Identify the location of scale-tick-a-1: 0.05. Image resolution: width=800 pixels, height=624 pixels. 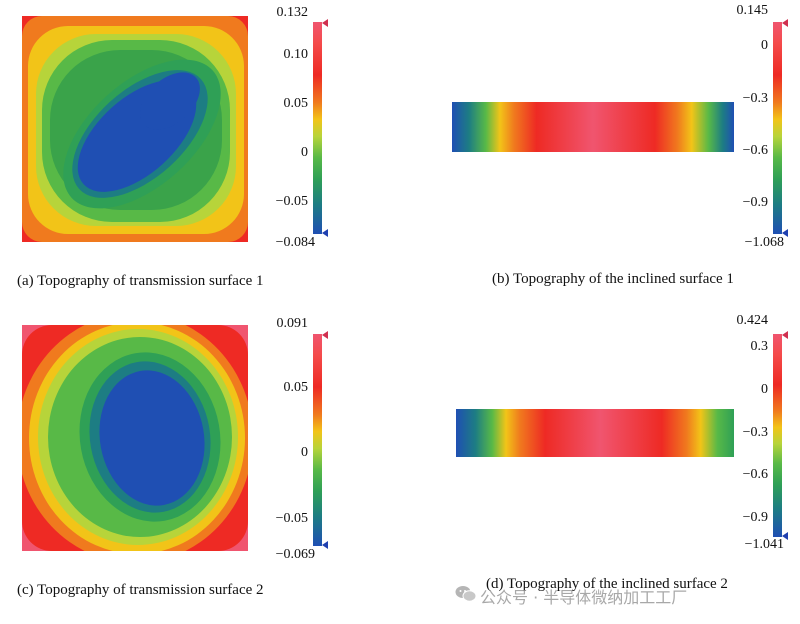
(296, 103).